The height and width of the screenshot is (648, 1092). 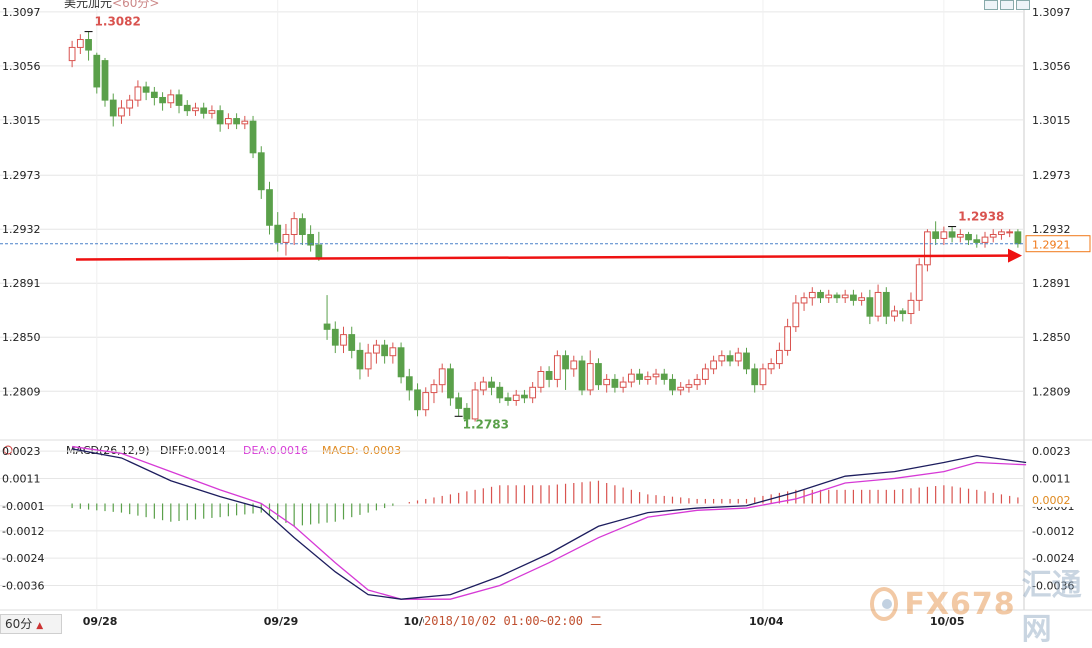 What do you see at coordinates (1015, 255) in the screenshot?
I see `trend-arrow-head` at bounding box center [1015, 255].